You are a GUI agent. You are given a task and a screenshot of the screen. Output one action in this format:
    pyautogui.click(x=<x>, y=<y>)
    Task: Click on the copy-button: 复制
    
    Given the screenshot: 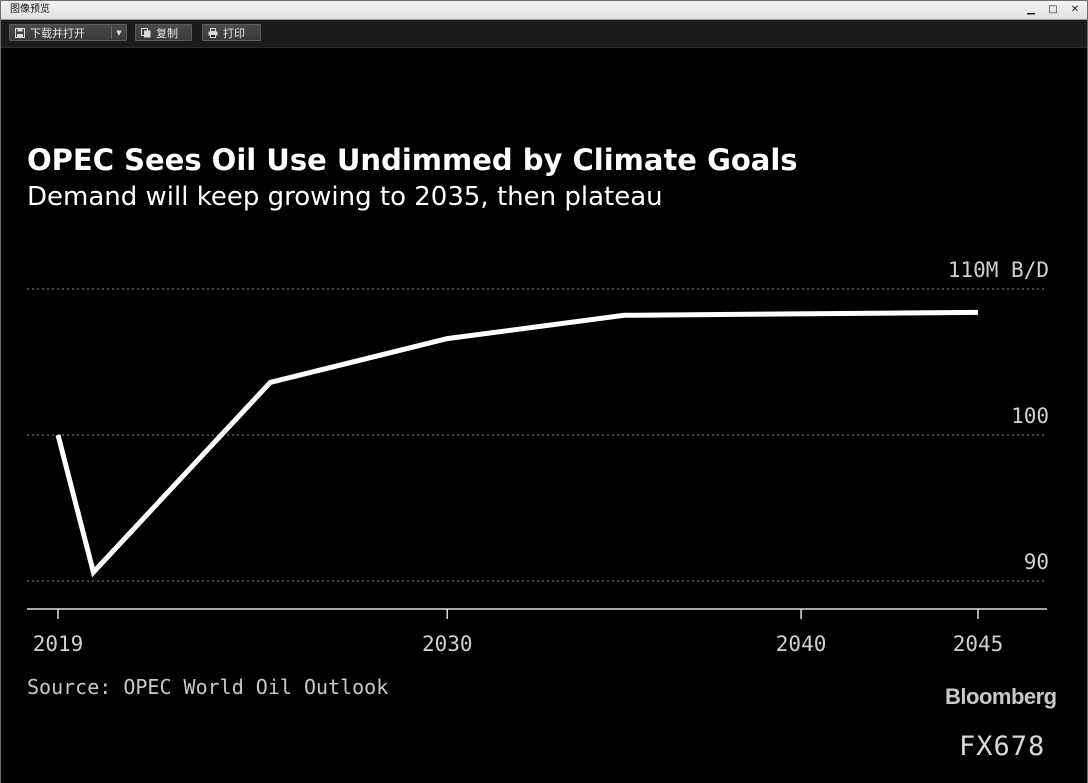 What is the action you would take?
    pyautogui.click(x=163, y=32)
    